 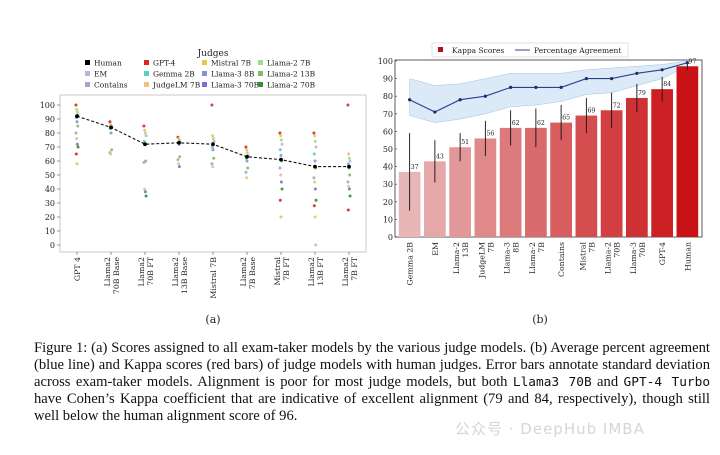 I want to click on b-xtick-label-5: Llama-27B, so click(x=537, y=258).